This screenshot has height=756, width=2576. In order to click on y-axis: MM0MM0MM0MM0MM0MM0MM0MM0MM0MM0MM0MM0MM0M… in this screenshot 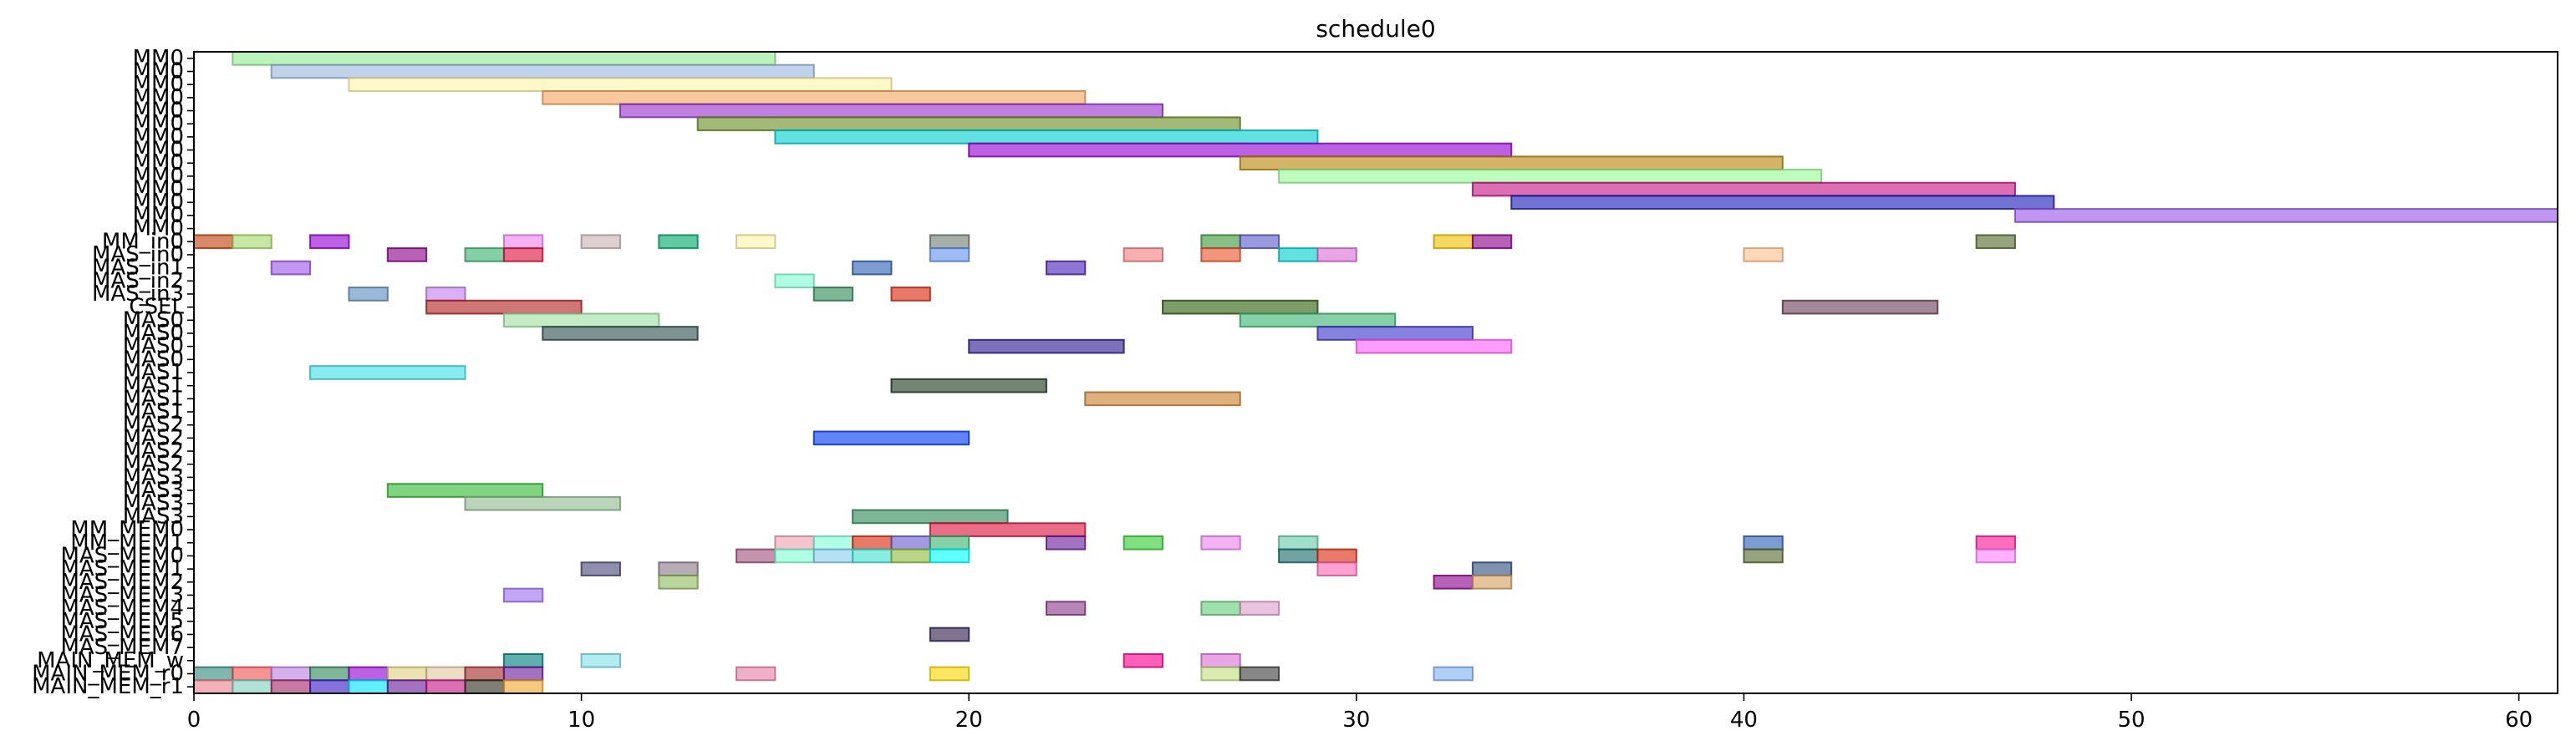, I will do `click(113, 372)`.